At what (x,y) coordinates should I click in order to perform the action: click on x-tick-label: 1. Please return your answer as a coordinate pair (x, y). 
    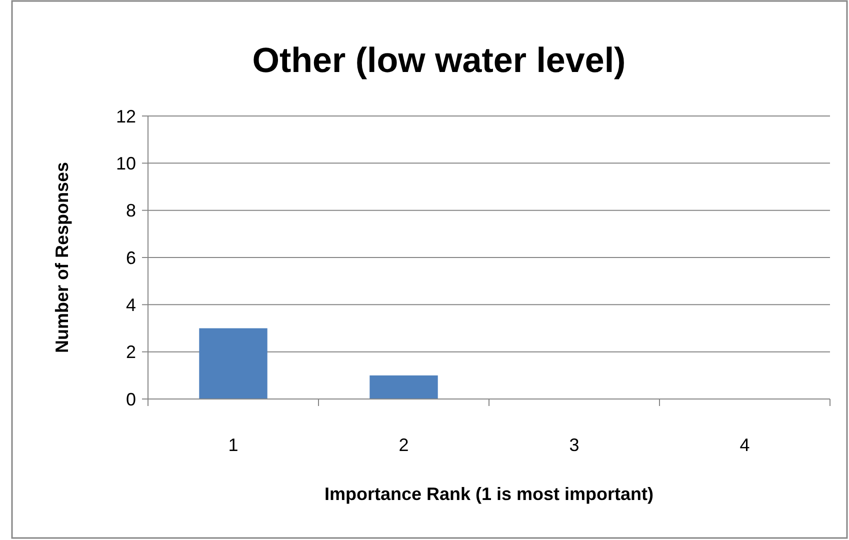
    Looking at the image, I should click on (233, 445).